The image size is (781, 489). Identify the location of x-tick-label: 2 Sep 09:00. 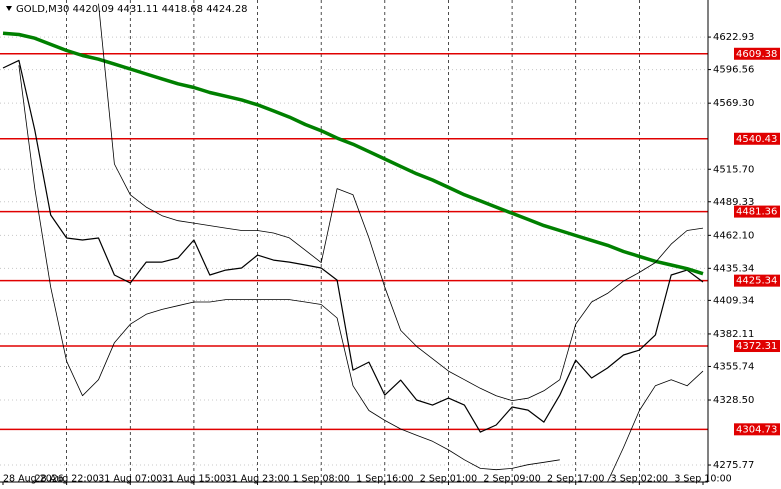
(511, 479).